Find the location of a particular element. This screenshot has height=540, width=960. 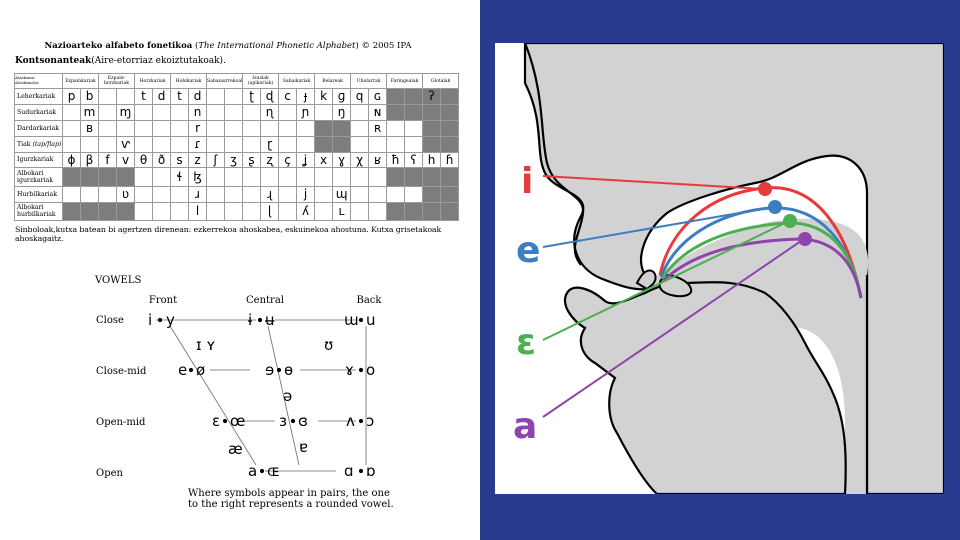

row-label-text: Albokari hurbilkariak is located at coordinates (36, 211).